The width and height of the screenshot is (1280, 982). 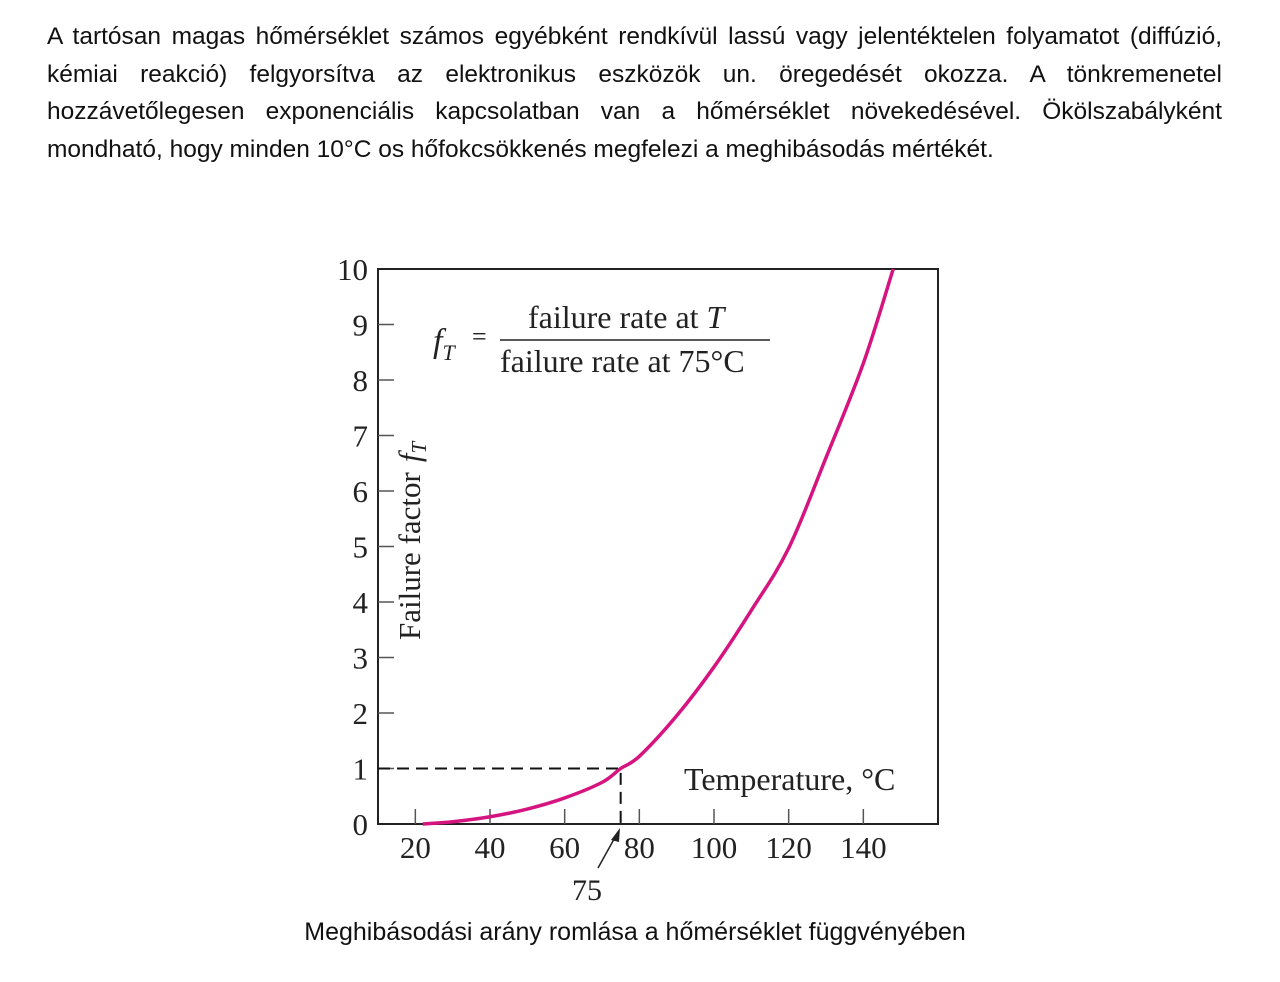 I want to click on y-tick-label: 4, so click(x=361, y=602).